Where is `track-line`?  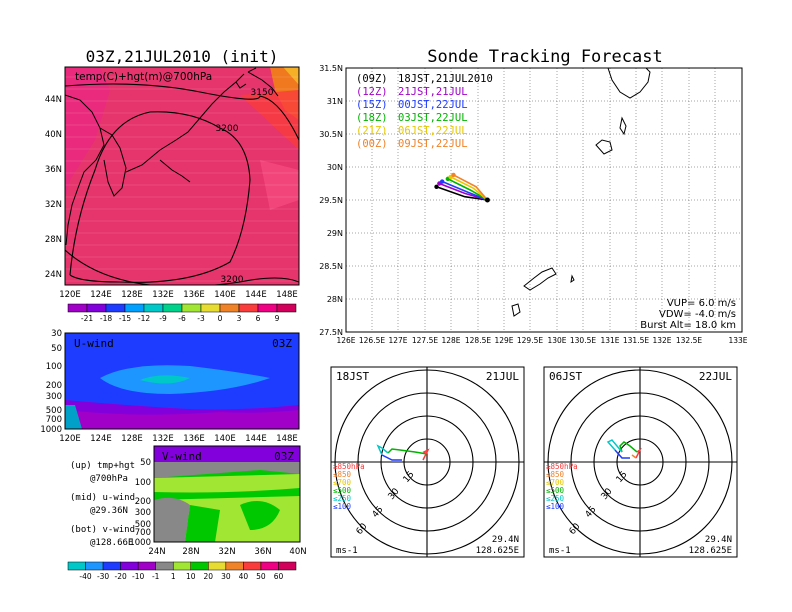 track-line is located at coordinates (469, 188).